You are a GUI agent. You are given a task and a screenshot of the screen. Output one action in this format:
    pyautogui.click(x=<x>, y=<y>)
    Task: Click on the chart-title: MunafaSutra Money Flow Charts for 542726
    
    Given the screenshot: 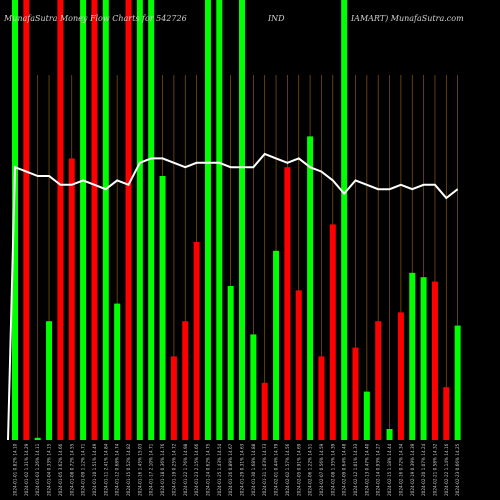 What is the action you would take?
    pyautogui.click(x=95, y=18)
    